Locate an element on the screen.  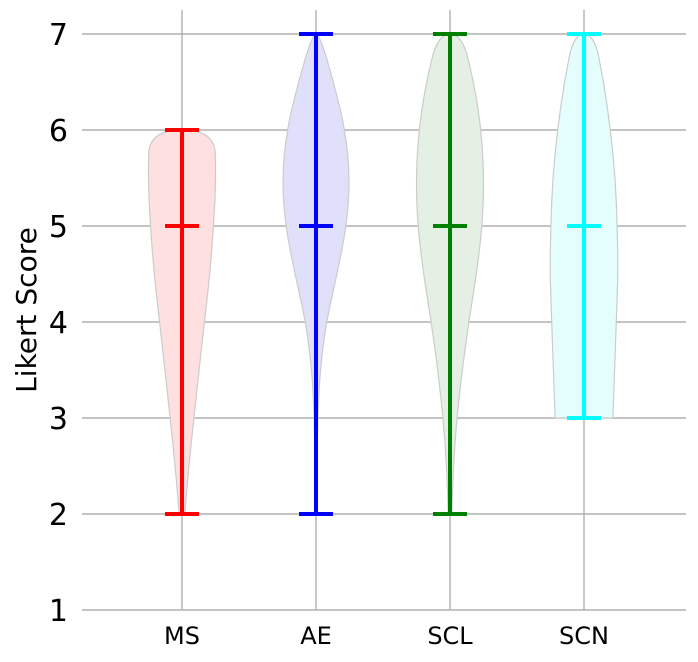
x-tick-label-scn: SCN is located at coordinates (584, 636).